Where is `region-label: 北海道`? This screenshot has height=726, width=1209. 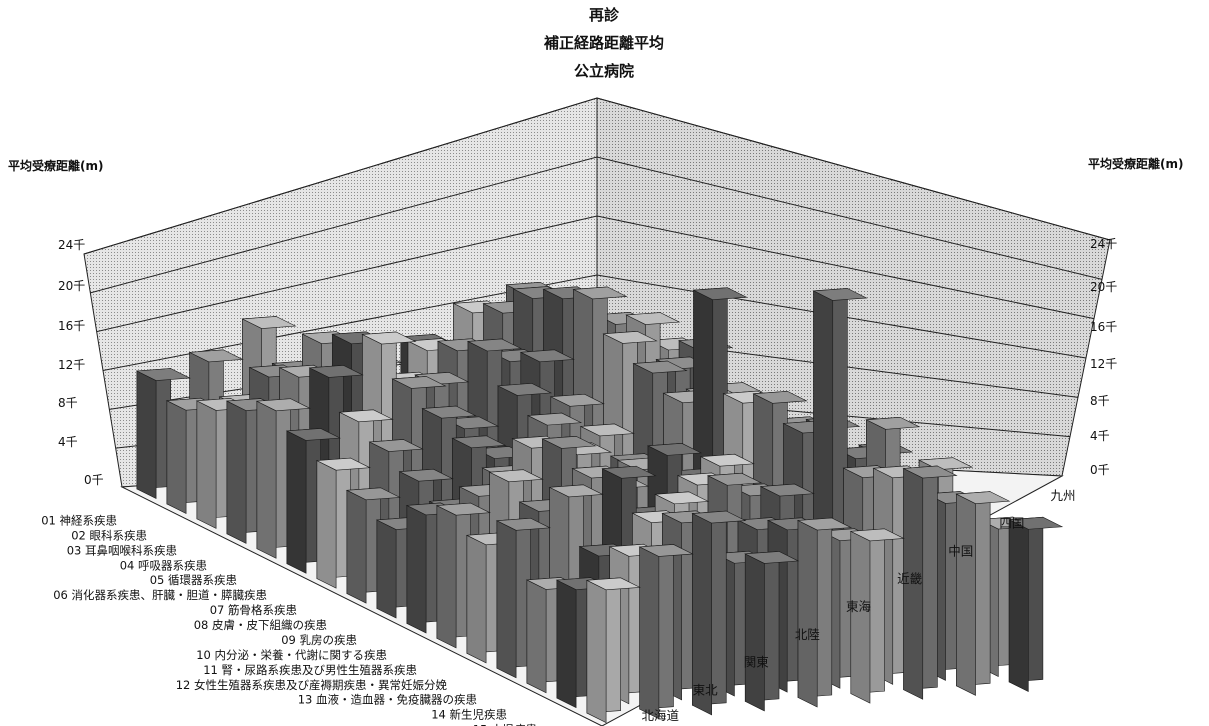
region-label: 北海道 is located at coordinates (661, 715).